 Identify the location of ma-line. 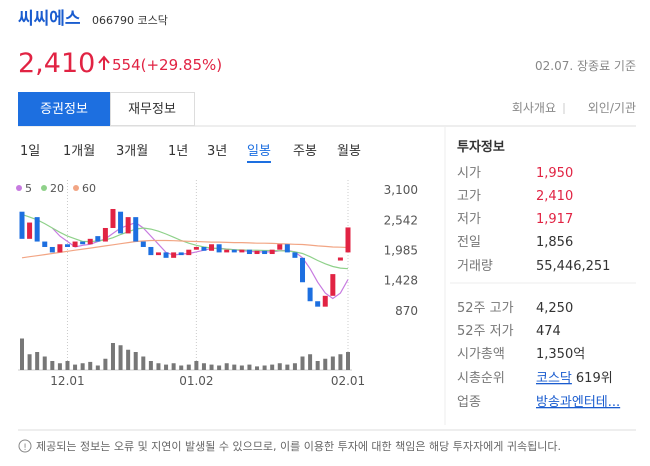
(185, 249).